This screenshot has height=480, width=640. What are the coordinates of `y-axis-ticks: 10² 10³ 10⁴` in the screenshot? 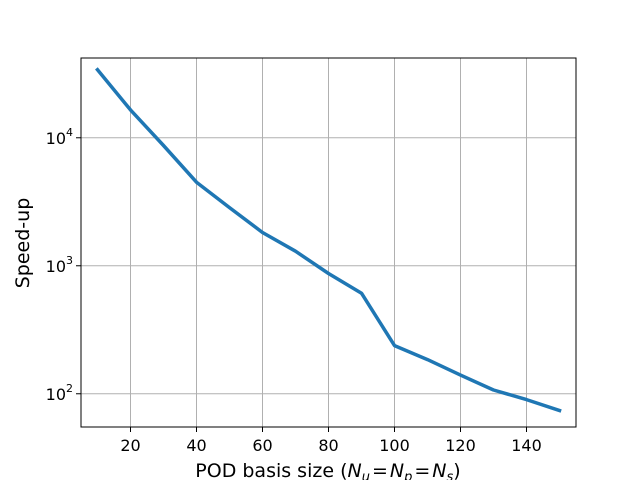 It's located at (63, 265).